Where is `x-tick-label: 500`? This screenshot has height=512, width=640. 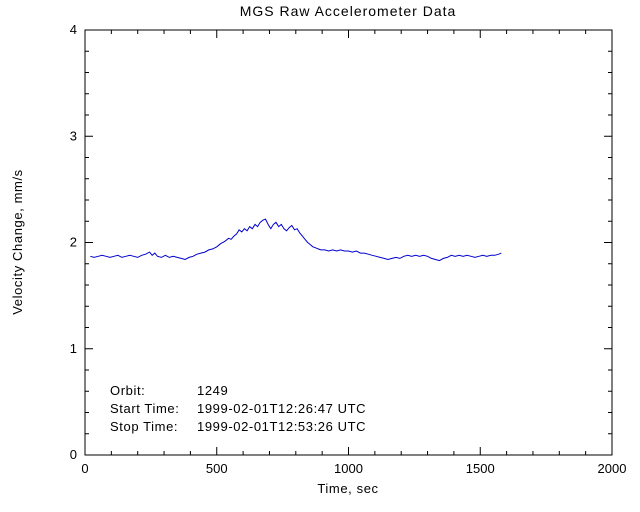 x-tick-label: 500 is located at coordinates (217, 468).